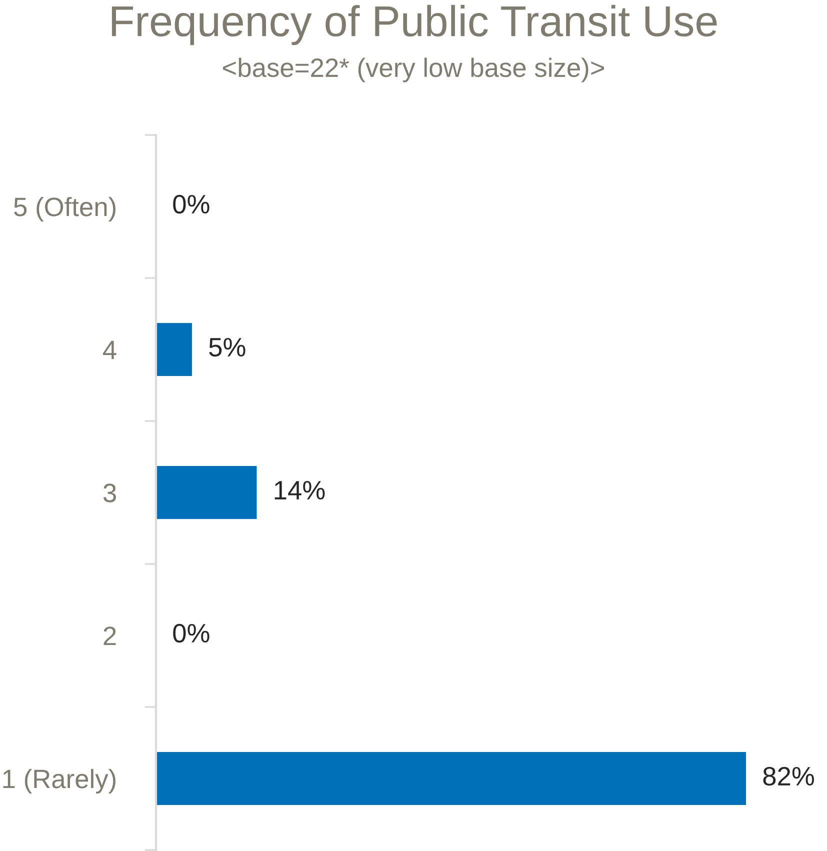  I want to click on y-tick-label: 5 (Often), so click(65, 209).